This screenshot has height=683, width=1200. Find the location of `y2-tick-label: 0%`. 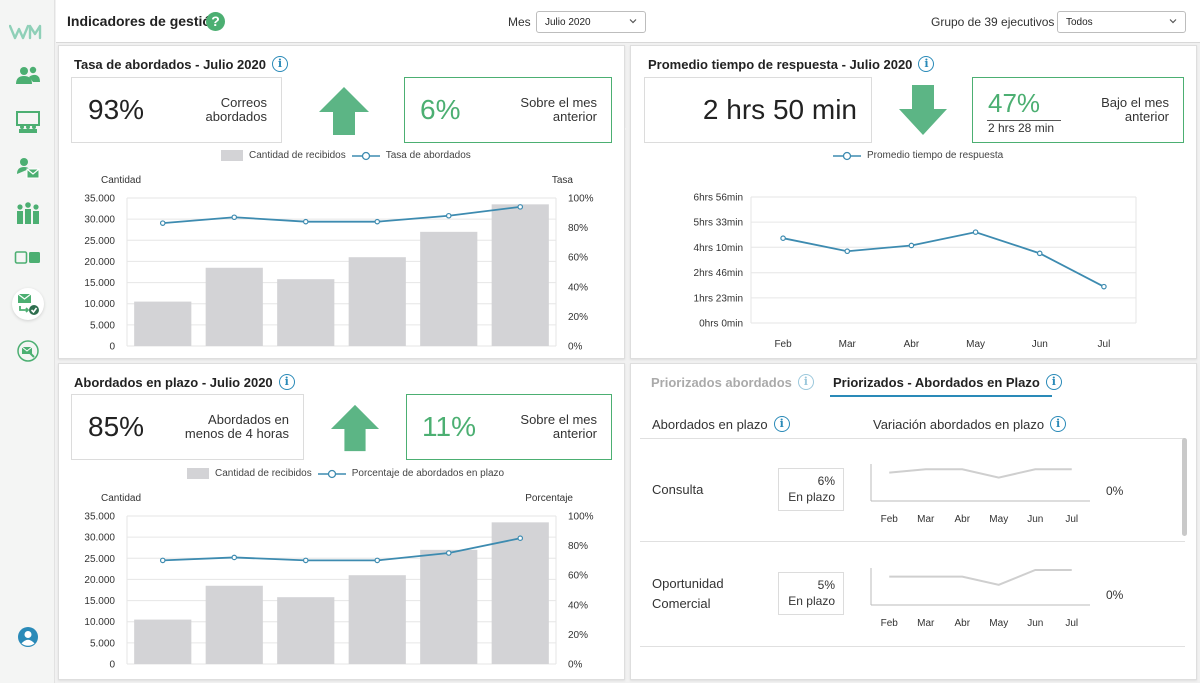

y2-tick-label: 0% is located at coordinates (575, 665).